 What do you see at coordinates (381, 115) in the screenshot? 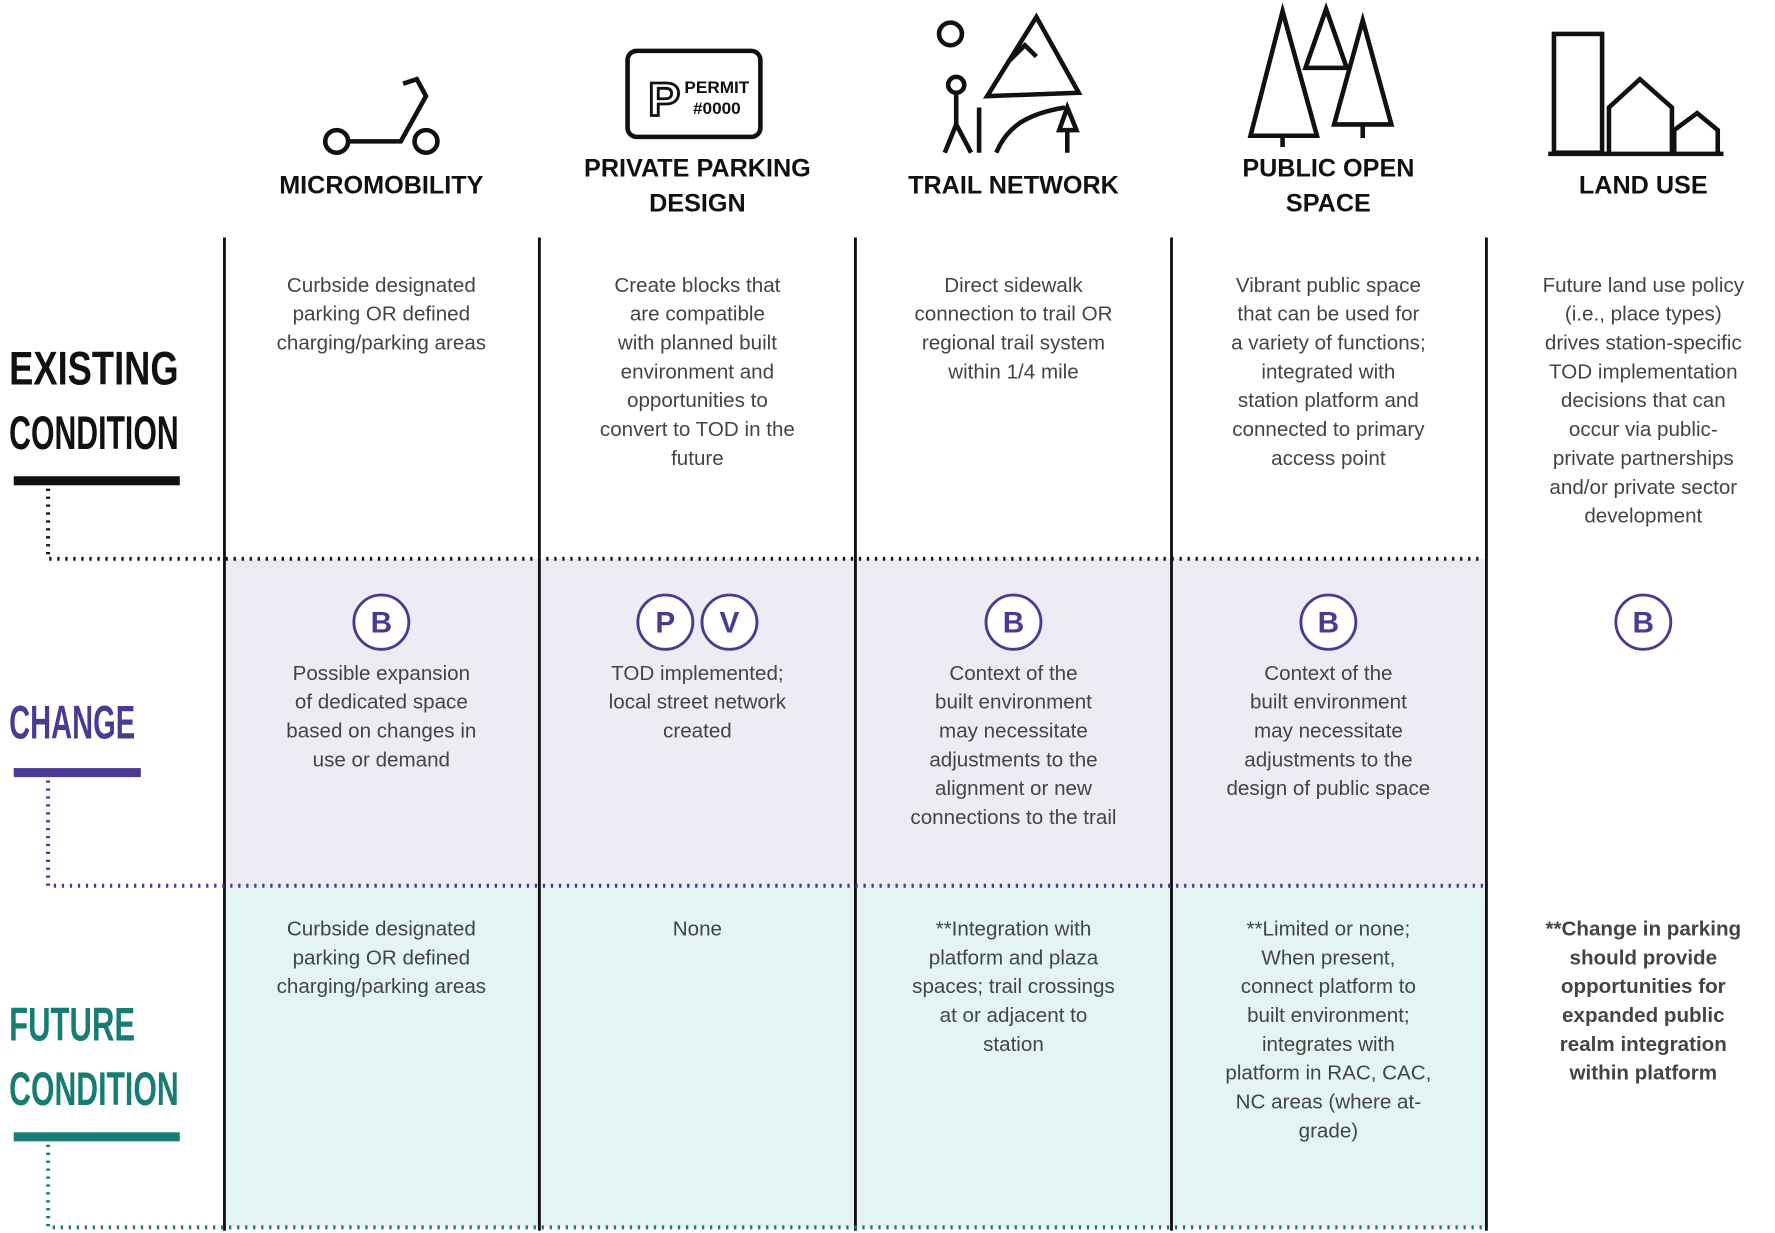
I see `scooter-icon` at bounding box center [381, 115].